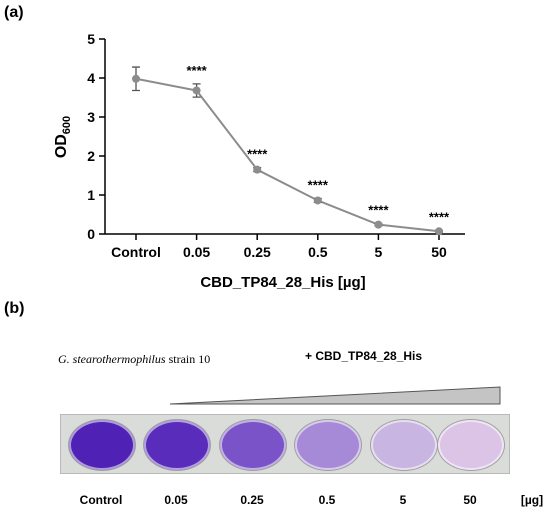  Describe the element at coordinates (196, 252) in the screenshot. I see `x-tick-label: 0.05` at that location.